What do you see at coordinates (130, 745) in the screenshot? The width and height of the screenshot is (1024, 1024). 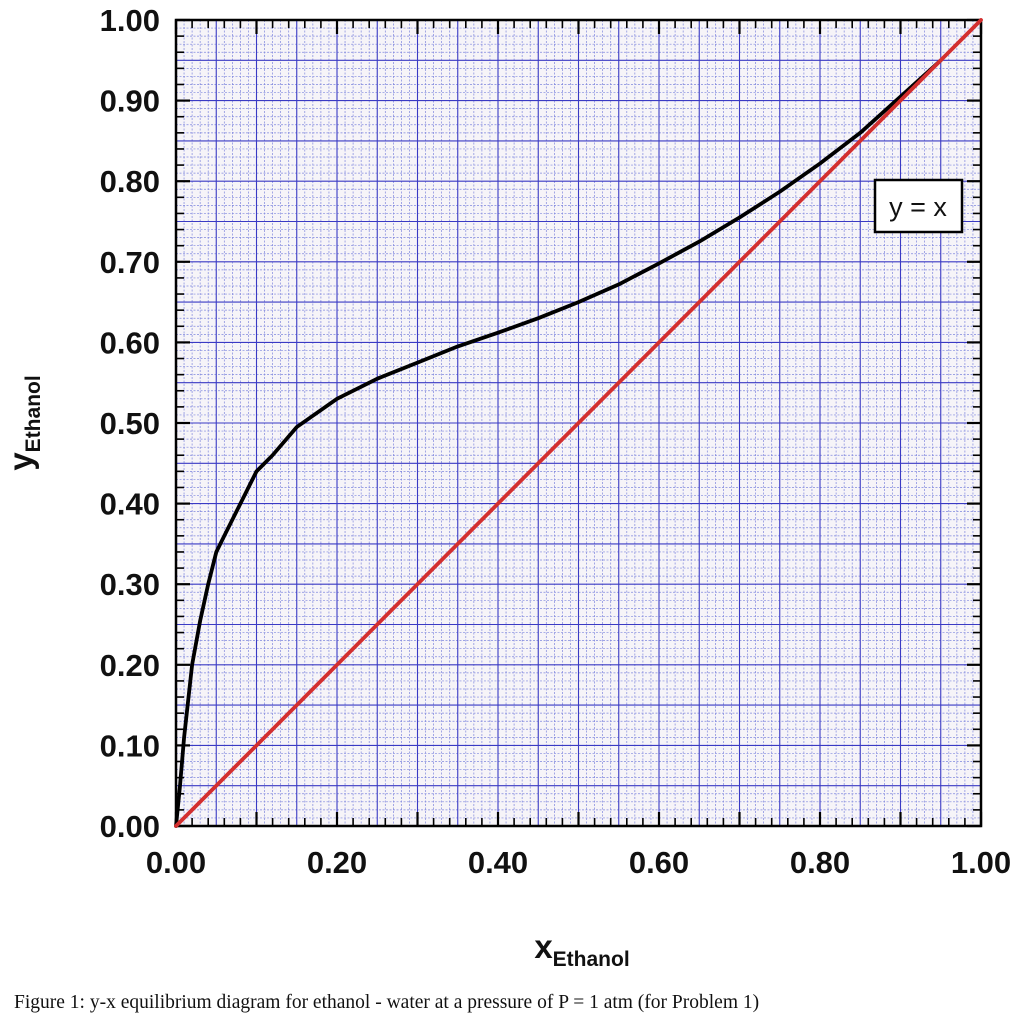 I see `y-tick-label: 0.10` at bounding box center [130, 745].